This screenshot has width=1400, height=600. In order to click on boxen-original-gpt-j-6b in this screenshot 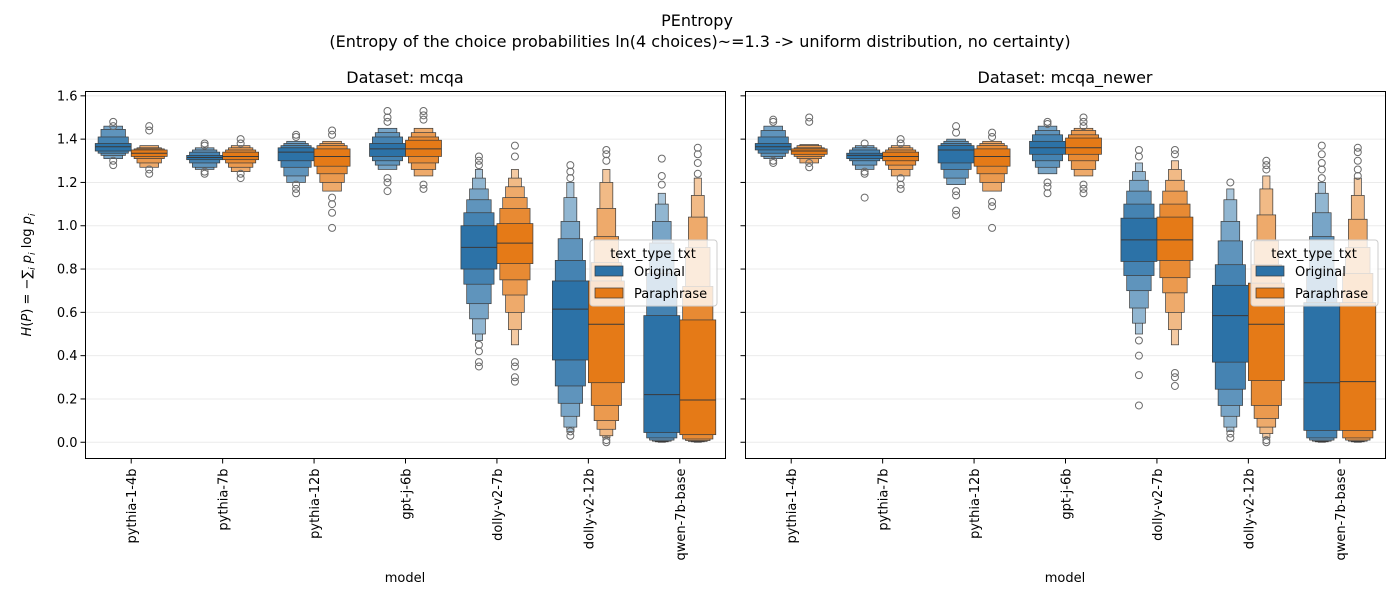, I will do `click(387, 151)`.